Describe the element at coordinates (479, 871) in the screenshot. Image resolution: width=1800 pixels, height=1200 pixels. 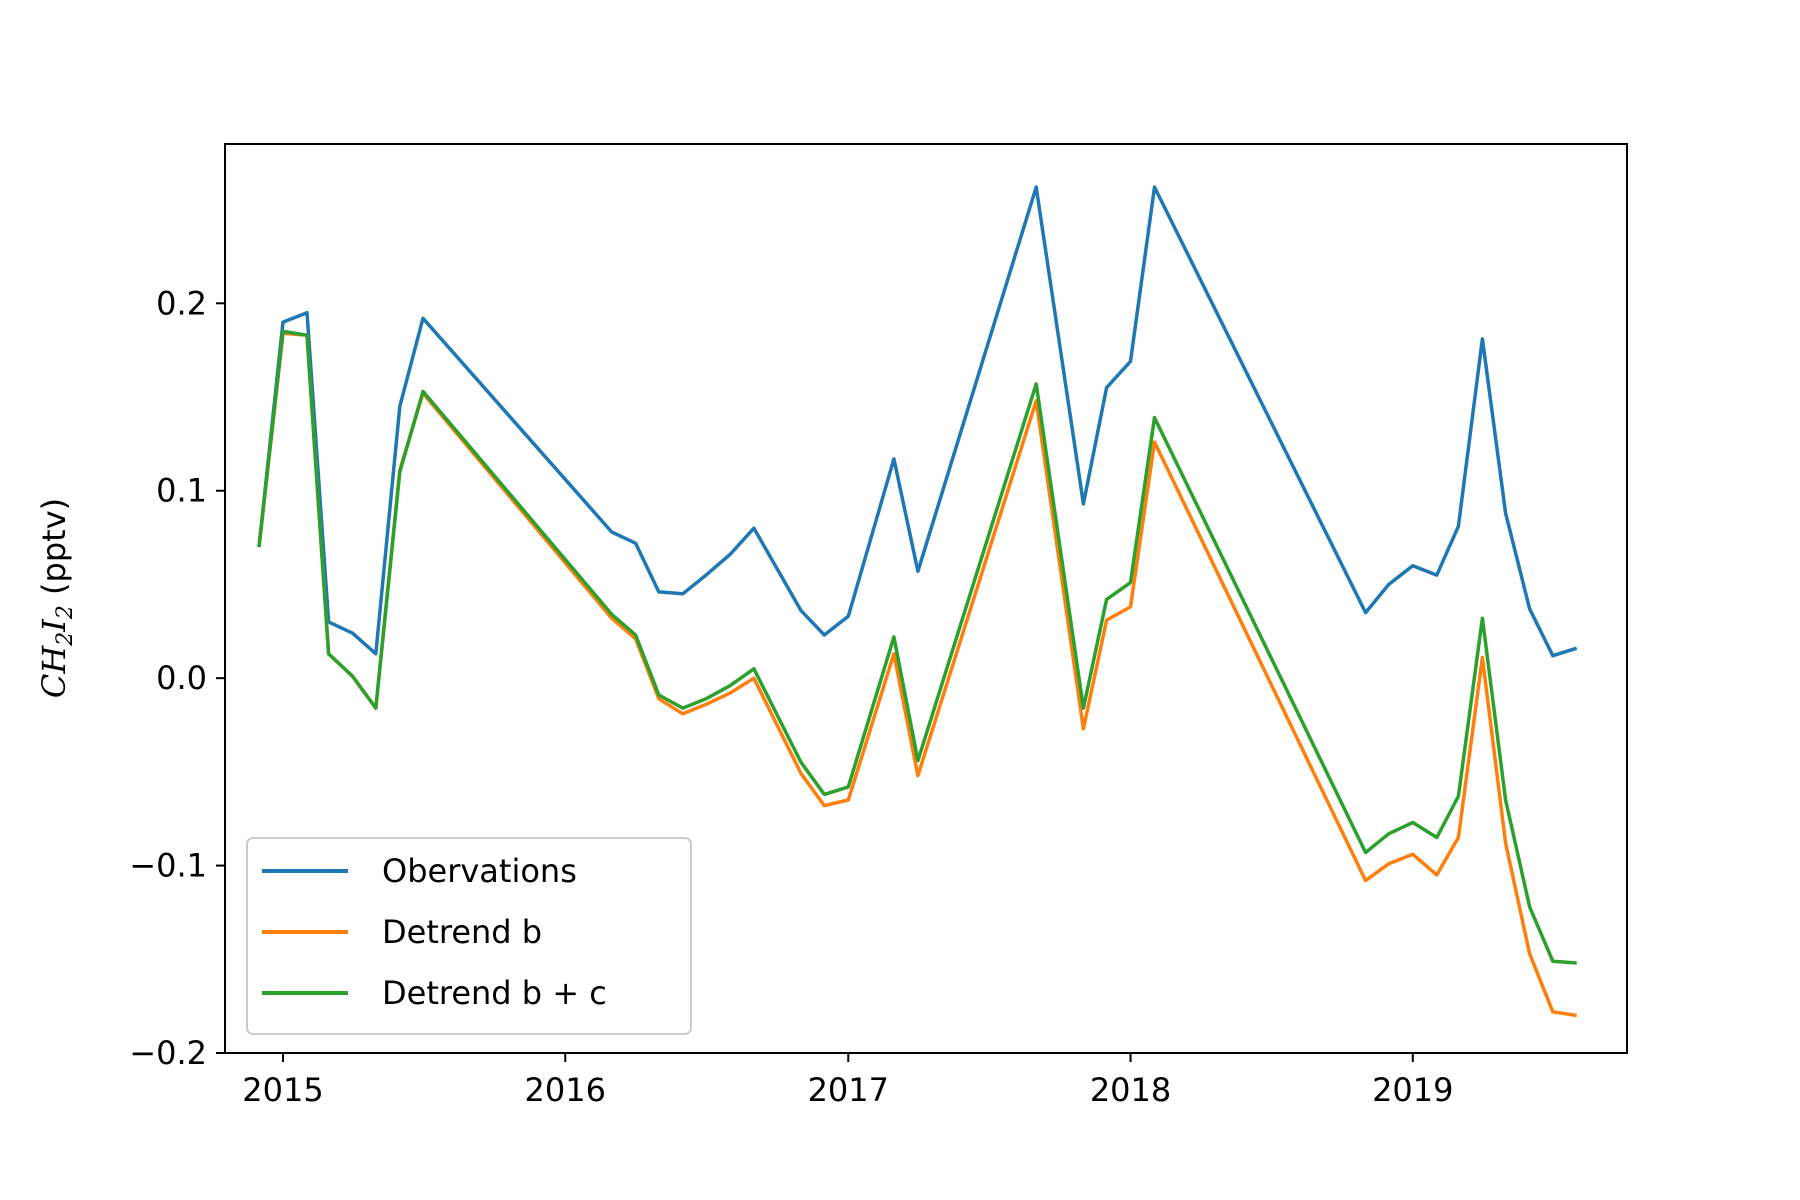
I see `legend-label-obervations: Obervations` at that location.